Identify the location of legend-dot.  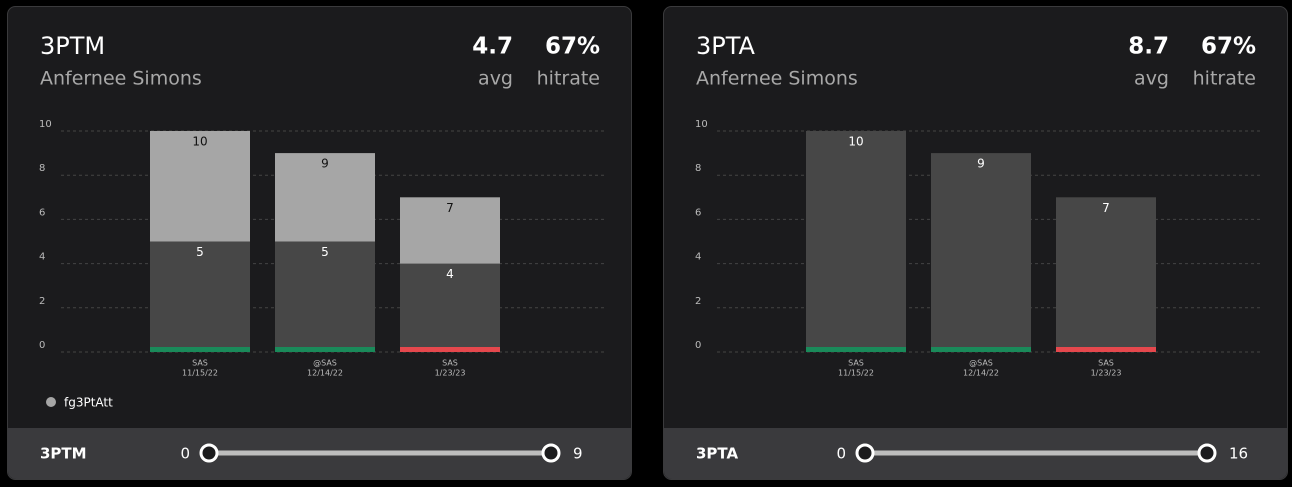
(51, 402).